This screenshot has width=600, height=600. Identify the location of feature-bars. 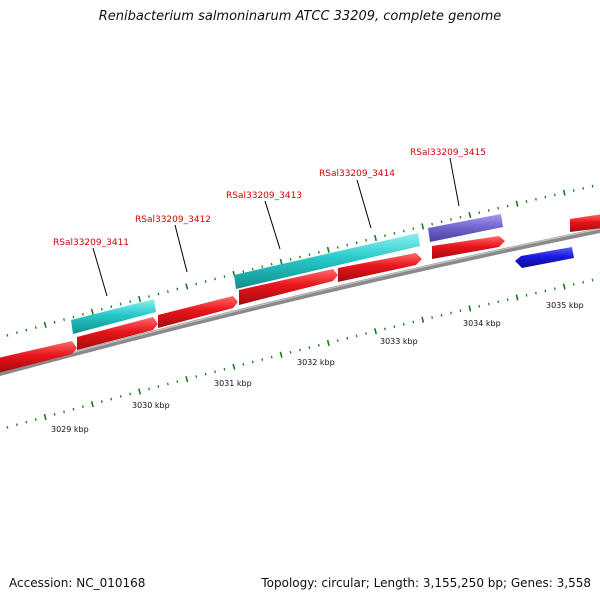
(287, 274).